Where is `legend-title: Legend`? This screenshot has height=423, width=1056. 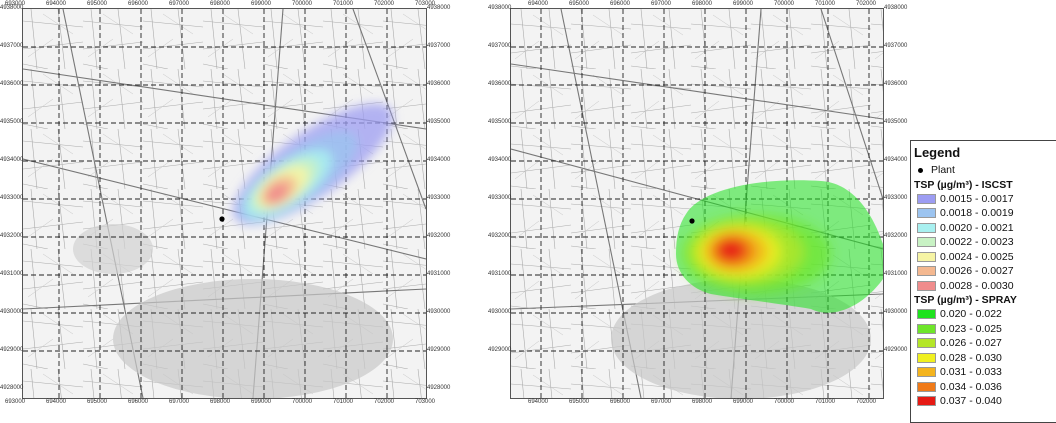 legend-title: Legend is located at coordinates (937, 152).